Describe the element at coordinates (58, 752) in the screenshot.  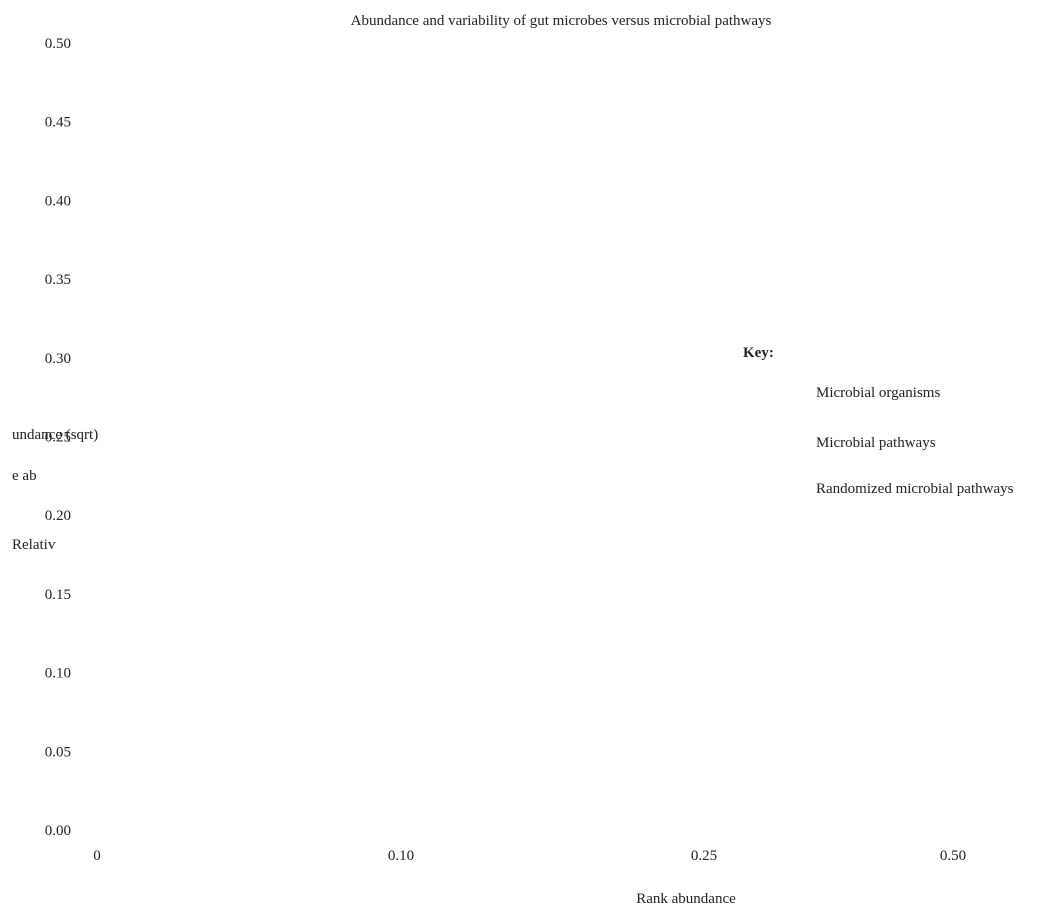
I see `y-tick-label: 0.05` at that location.